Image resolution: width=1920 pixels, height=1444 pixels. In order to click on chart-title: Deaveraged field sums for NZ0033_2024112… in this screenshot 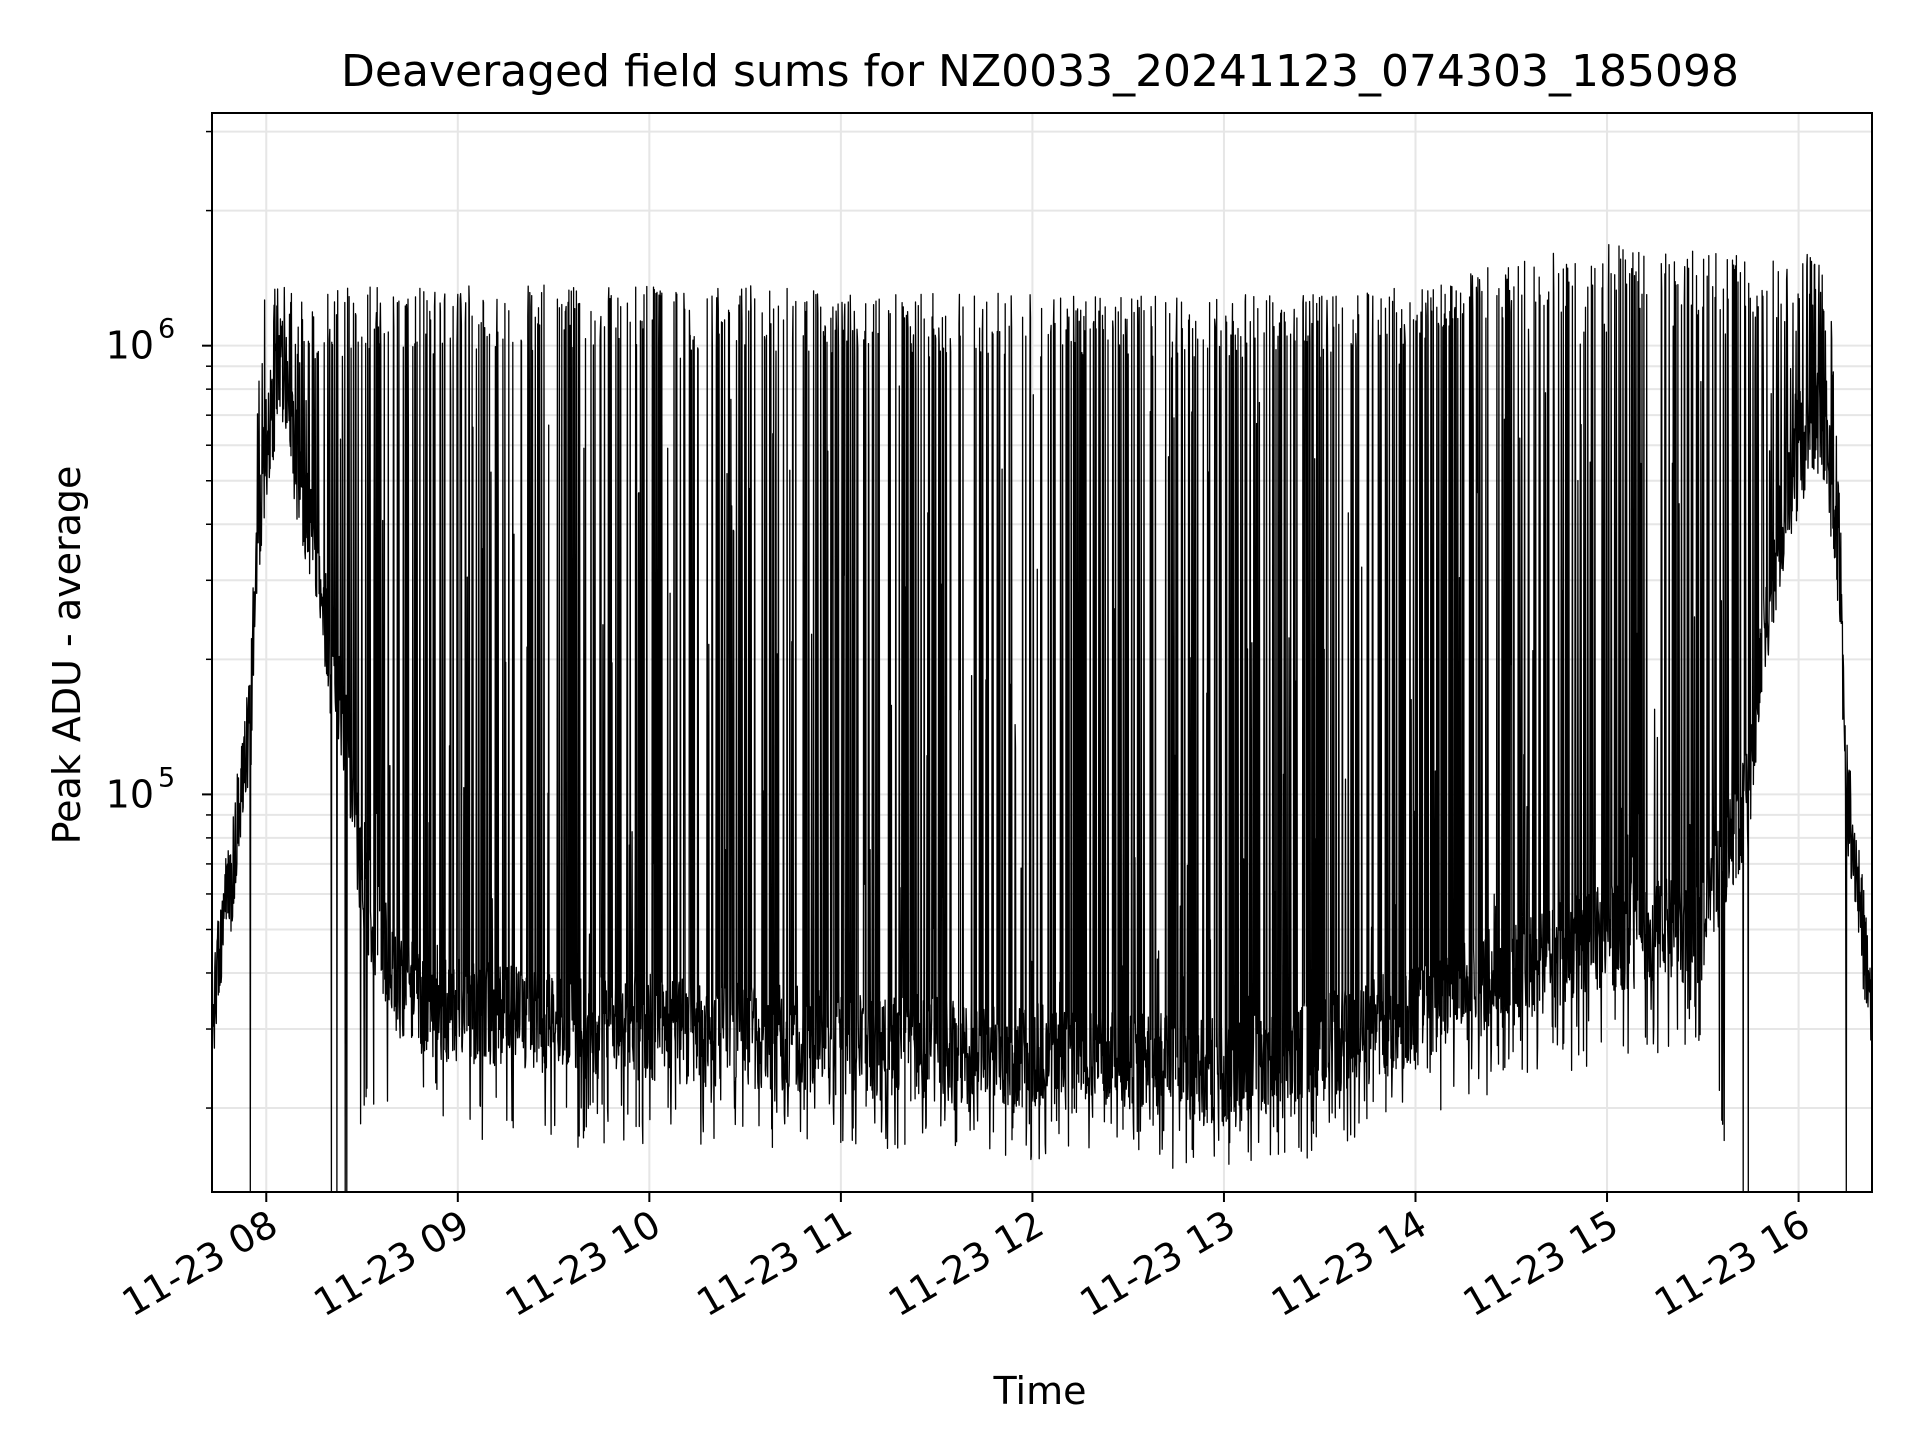, I will do `click(1040, 71)`.